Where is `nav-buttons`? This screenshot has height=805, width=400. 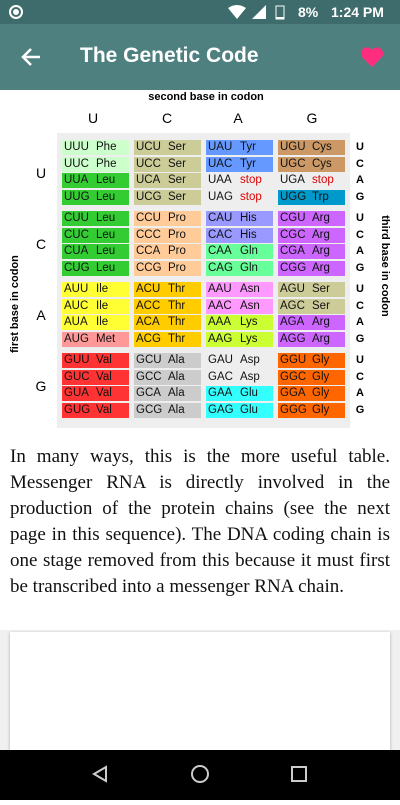 nav-buttons is located at coordinates (199, 774).